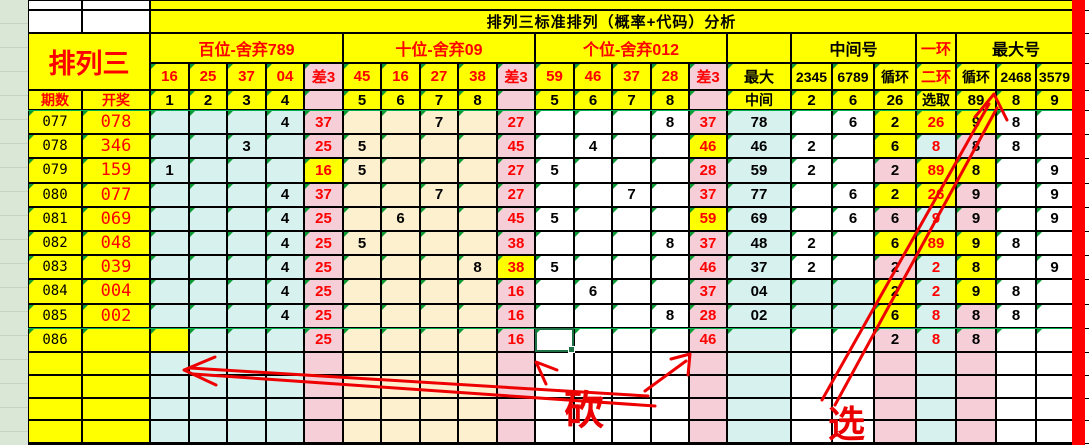  What do you see at coordinates (708, 339) in the screenshot?
I see `gd-086: 46` at bounding box center [708, 339].